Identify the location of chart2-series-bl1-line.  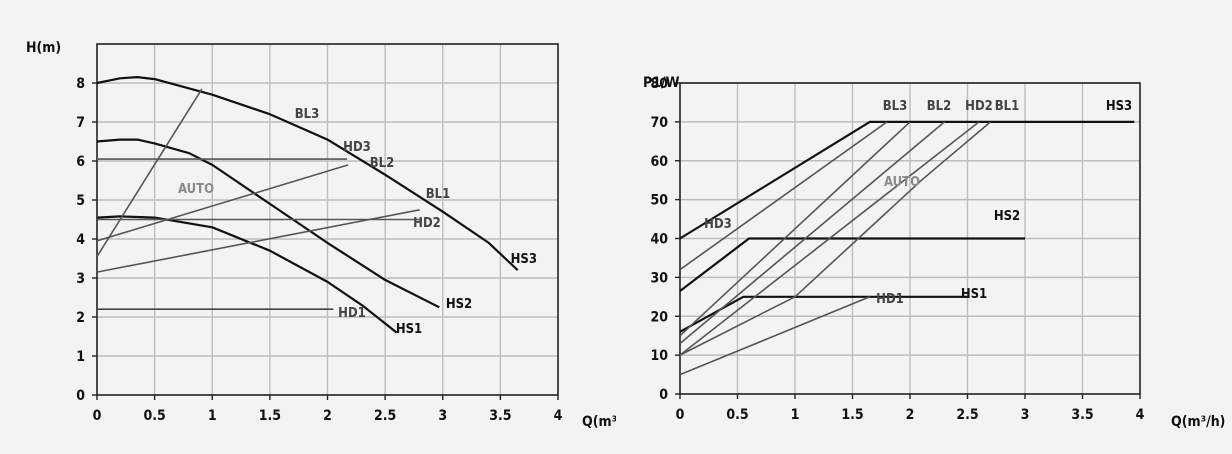
(835, 238).